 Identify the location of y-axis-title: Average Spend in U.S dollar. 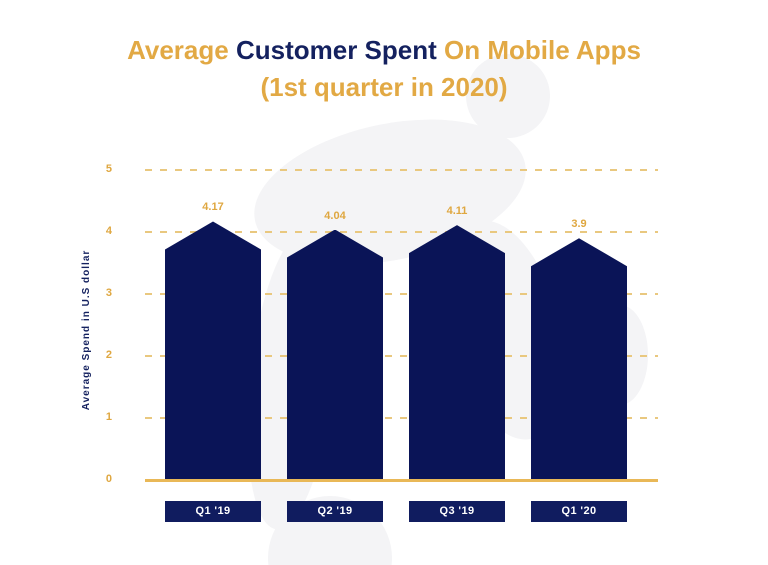
(86, 330).